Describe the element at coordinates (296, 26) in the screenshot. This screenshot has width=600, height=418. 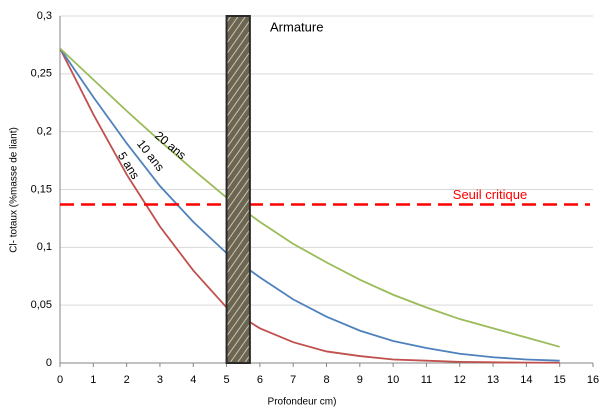
I see `rebar-label: Armature` at that location.